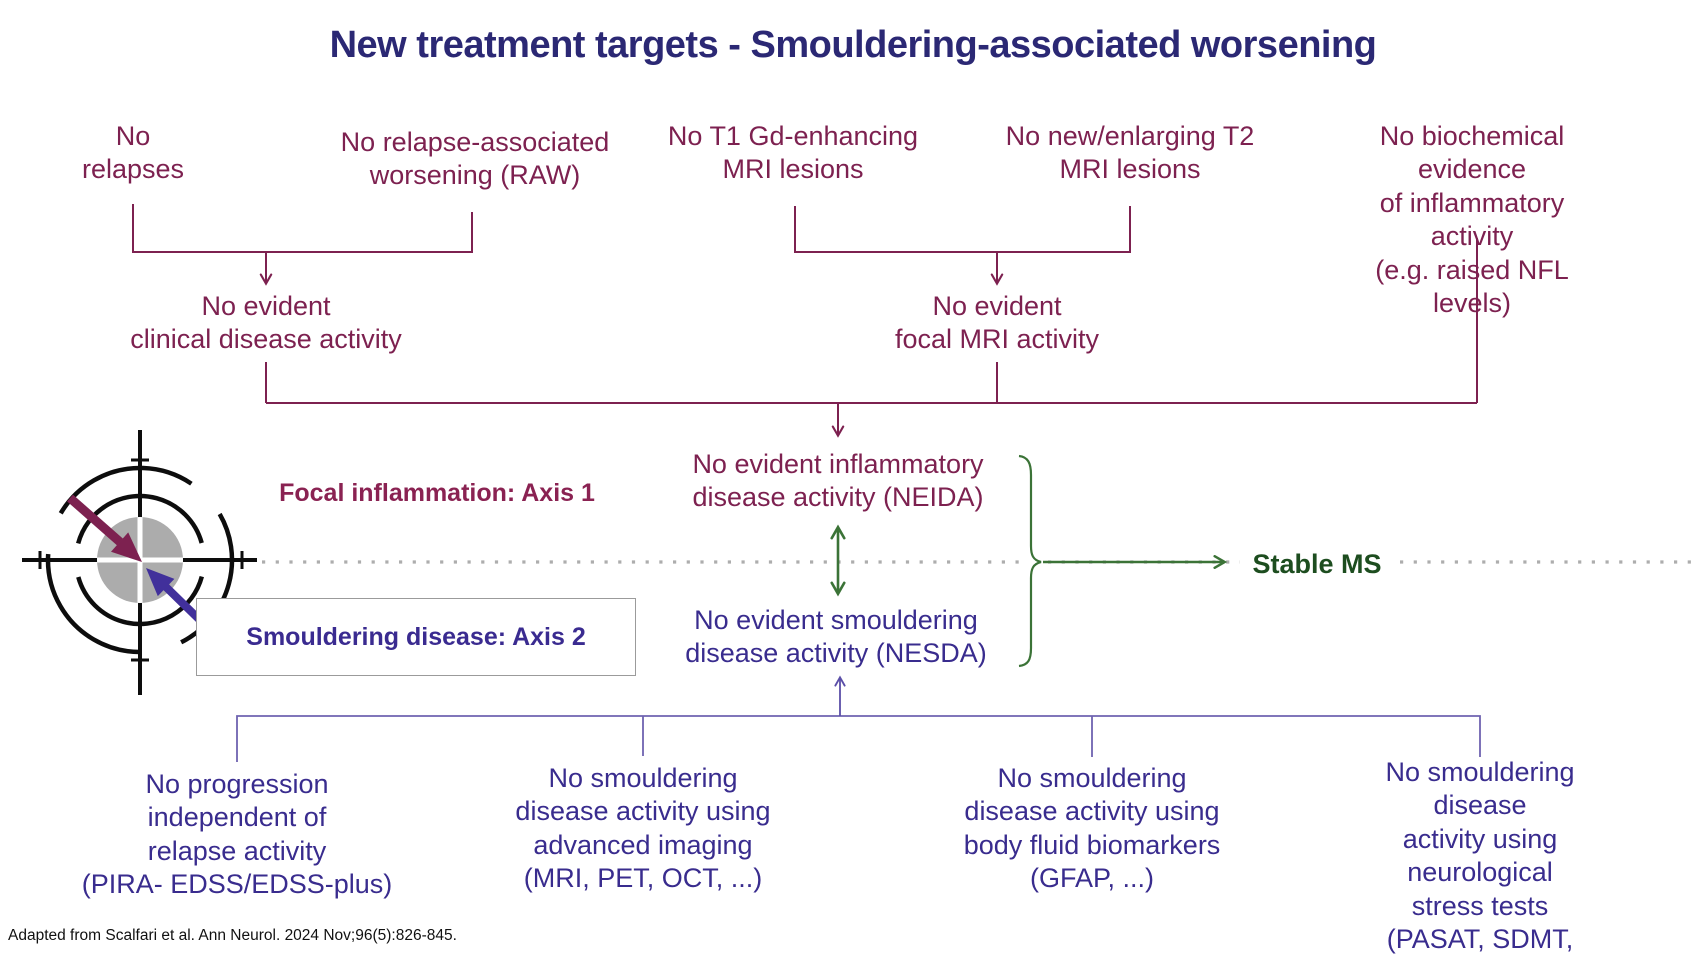 This screenshot has height=956, width=1706. I want to click on stable-ms-label: Stable MS, so click(1317, 564).